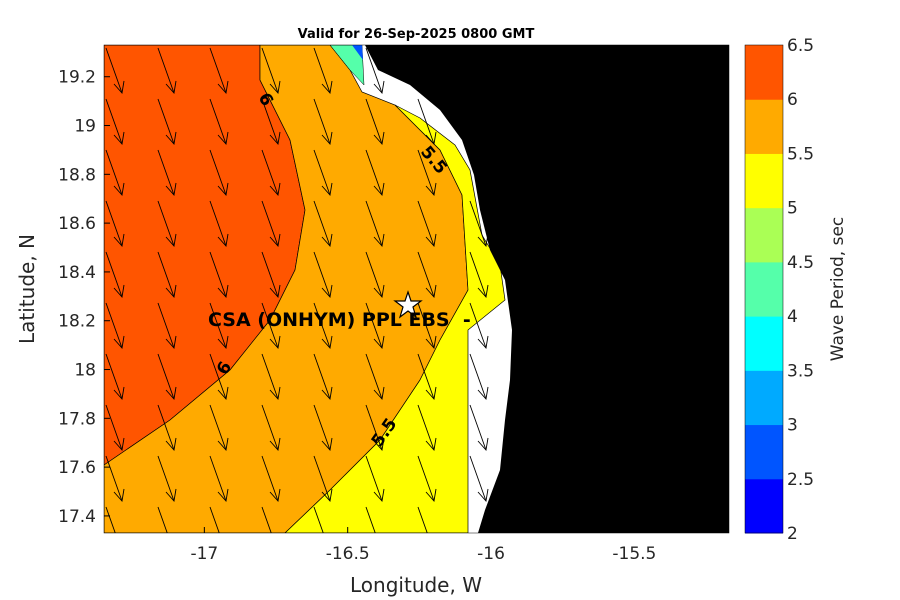 This screenshot has width=900, height=600. Describe the element at coordinates (800, 154) in the screenshot. I see `colorbar-tick-label: 5.5` at that location.